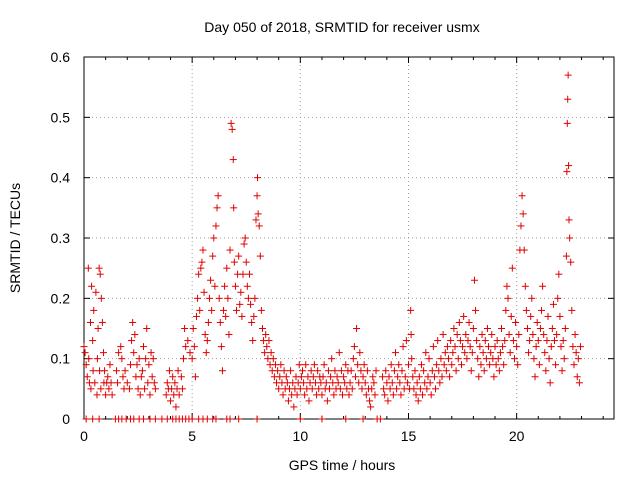  Describe the element at coordinates (61, 298) in the screenshot. I see `y-tick-label: 0.2` at that location.